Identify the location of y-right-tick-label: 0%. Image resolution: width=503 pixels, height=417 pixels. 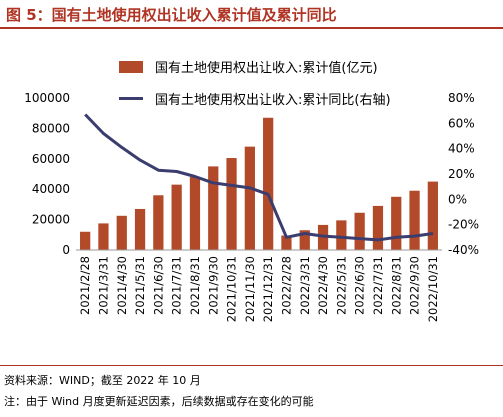
(457, 199).